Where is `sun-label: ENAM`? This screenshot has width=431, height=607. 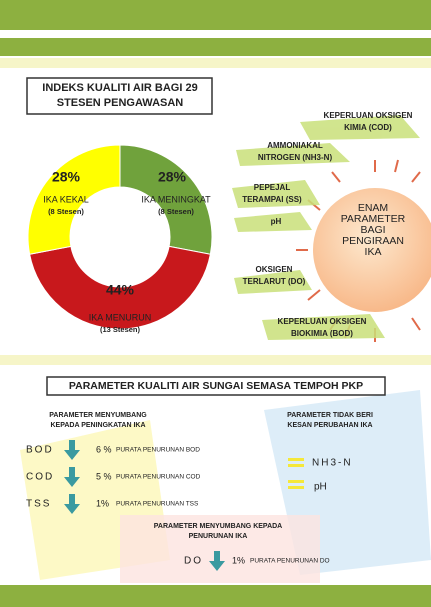
sun-label: ENAM is located at coordinates (373, 208).